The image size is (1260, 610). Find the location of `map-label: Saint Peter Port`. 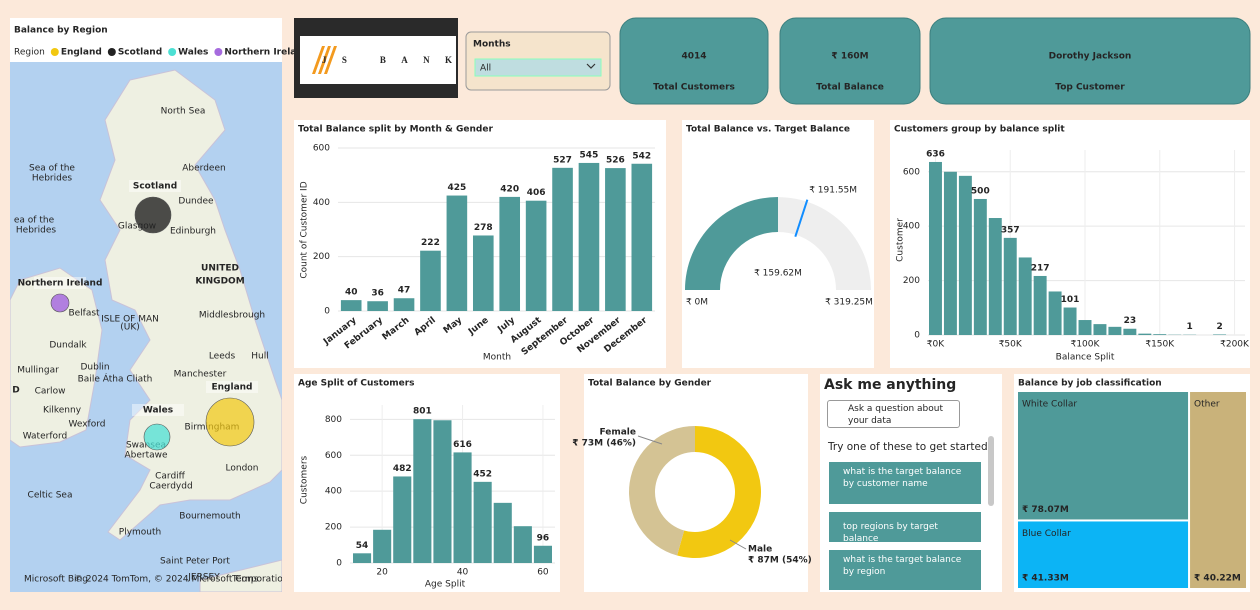

map-label: Saint Peter Port is located at coordinates (195, 562).